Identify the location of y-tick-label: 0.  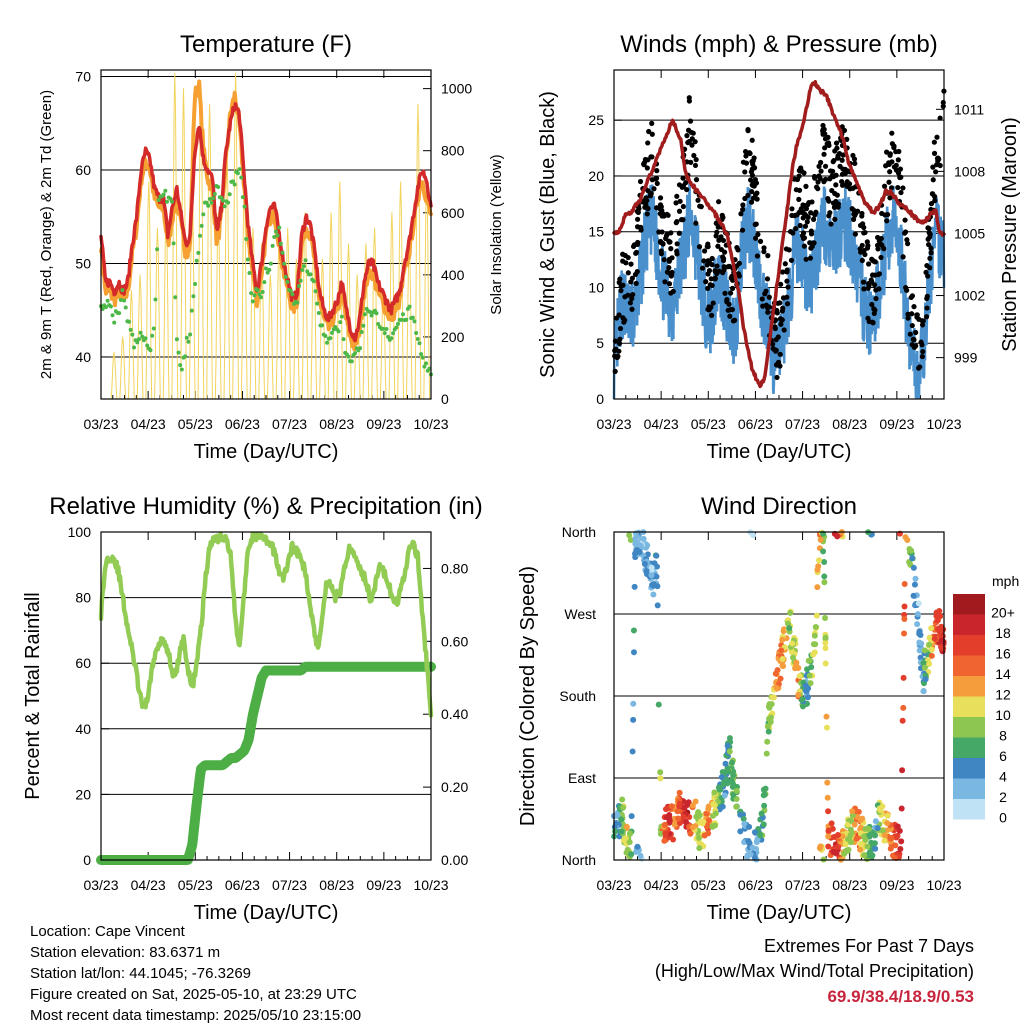
(600, 399).